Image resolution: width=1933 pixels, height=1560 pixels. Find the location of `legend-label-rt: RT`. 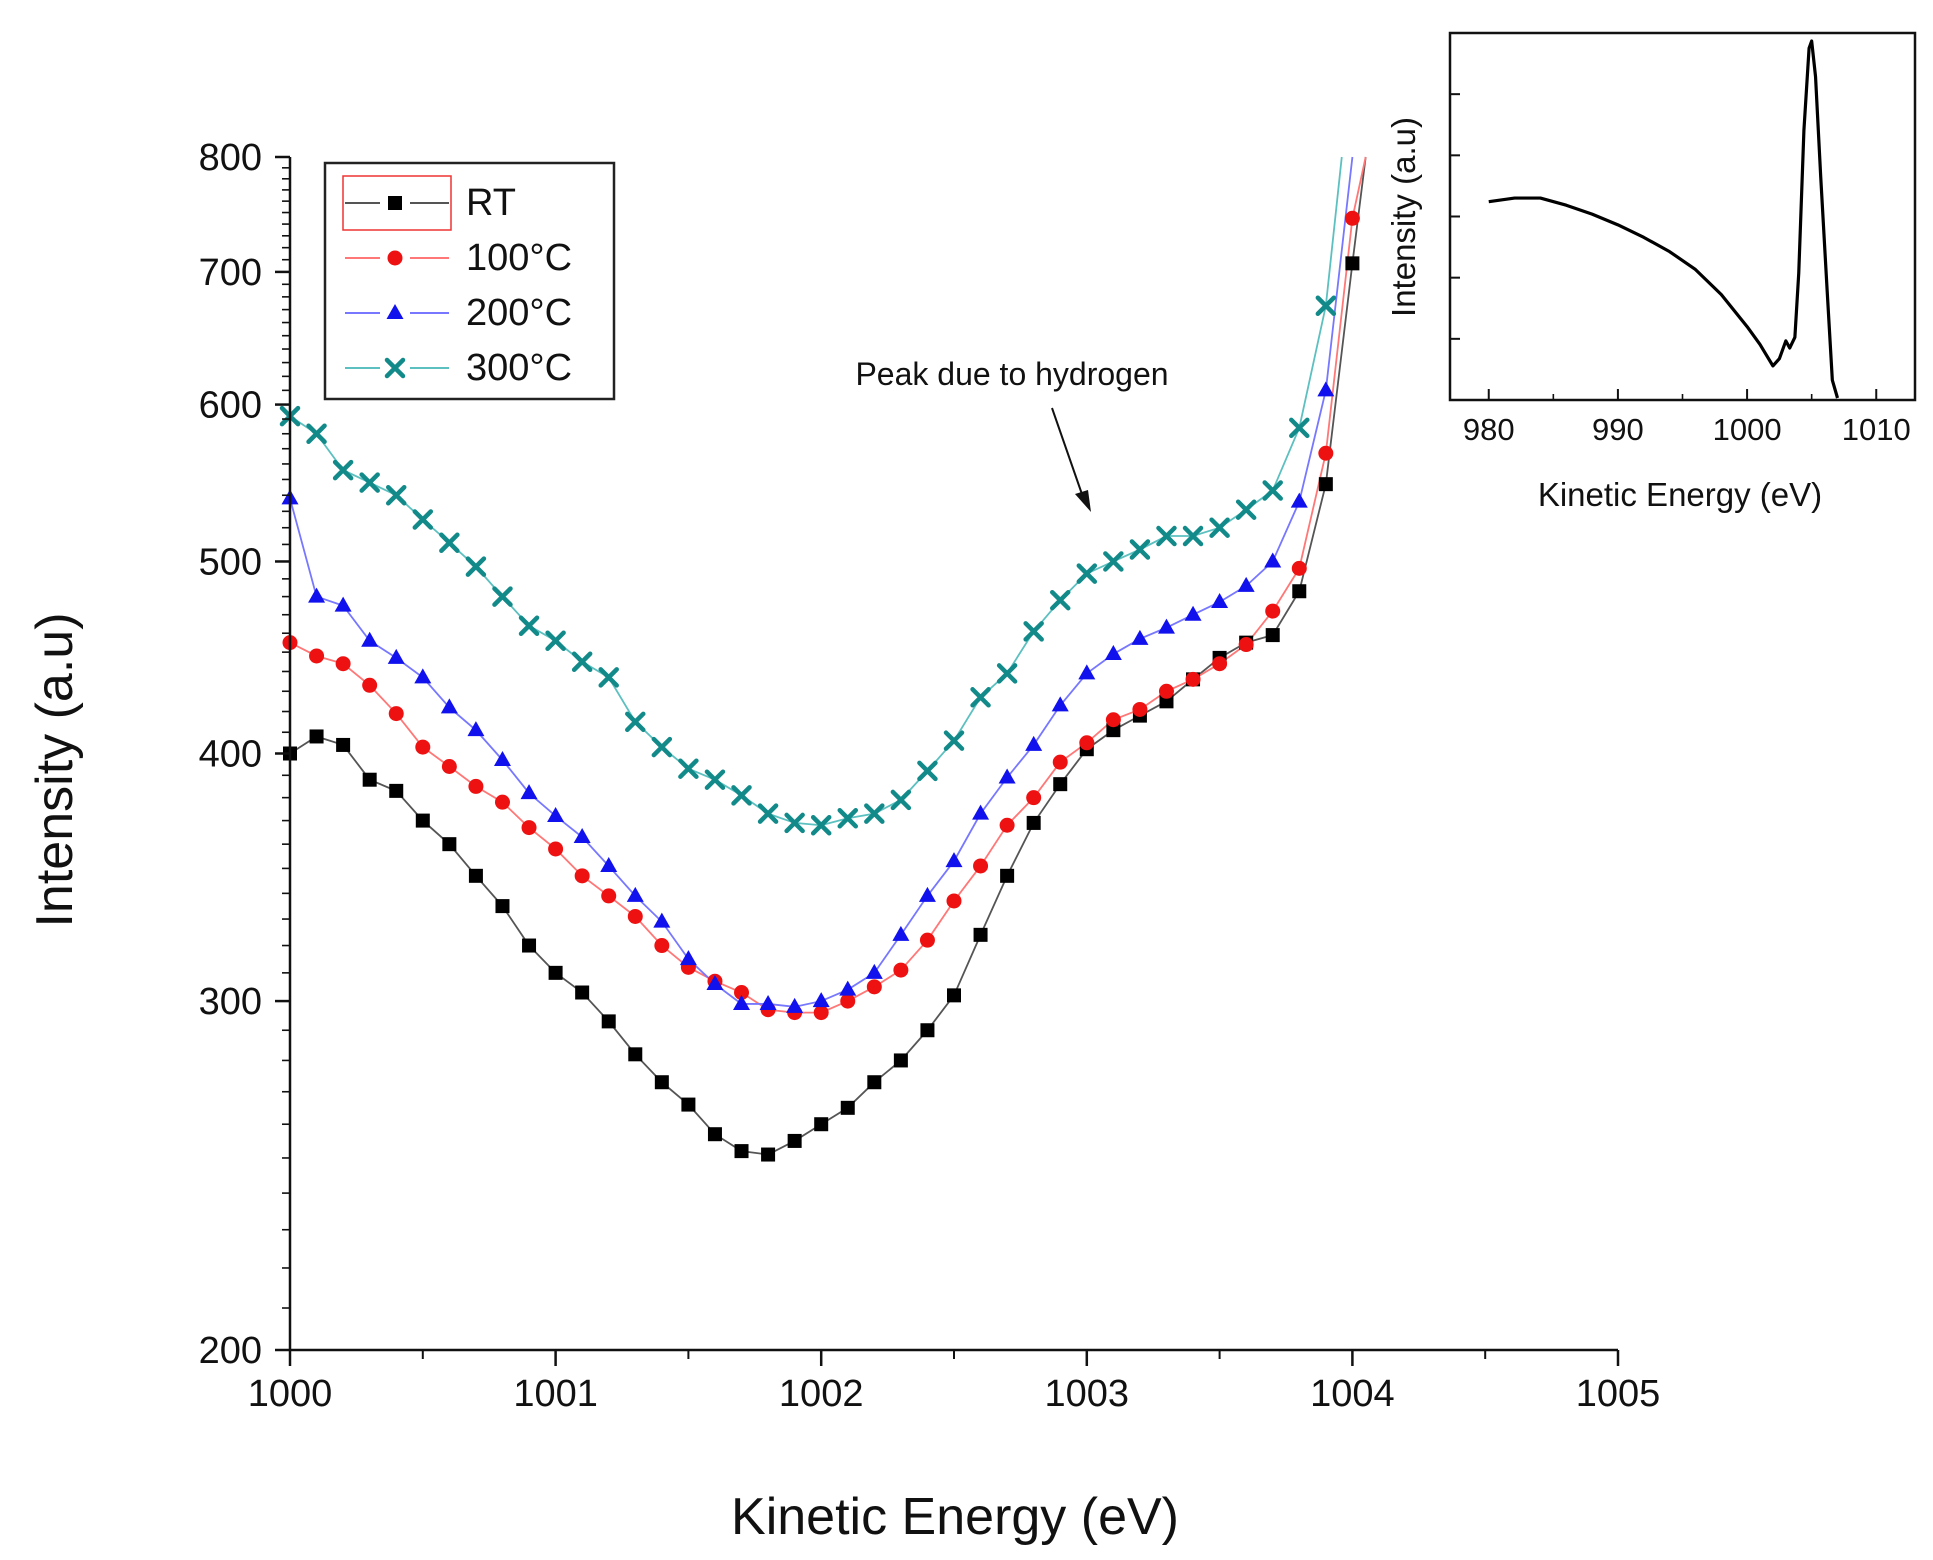

legend-label-rt: RT is located at coordinates (491, 203).